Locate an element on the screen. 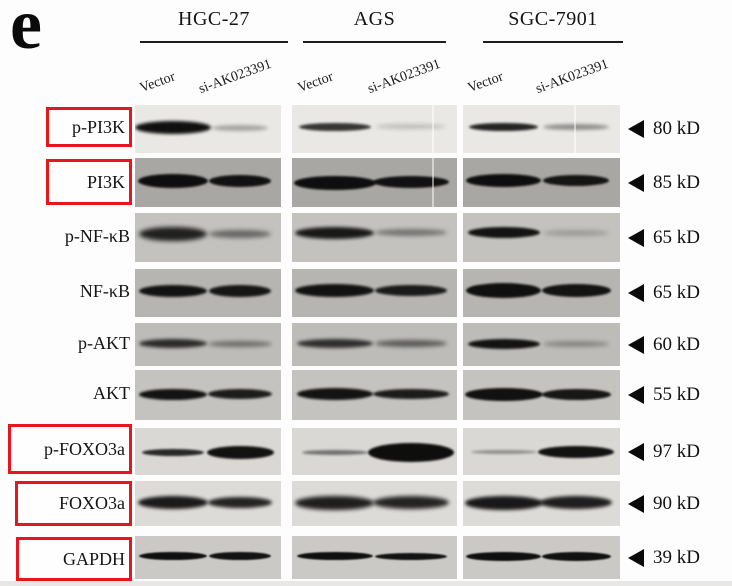 The width and height of the screenshot is (732, 586). protein-label-box-0: p-PI3K is located at coordinates (89, 127).